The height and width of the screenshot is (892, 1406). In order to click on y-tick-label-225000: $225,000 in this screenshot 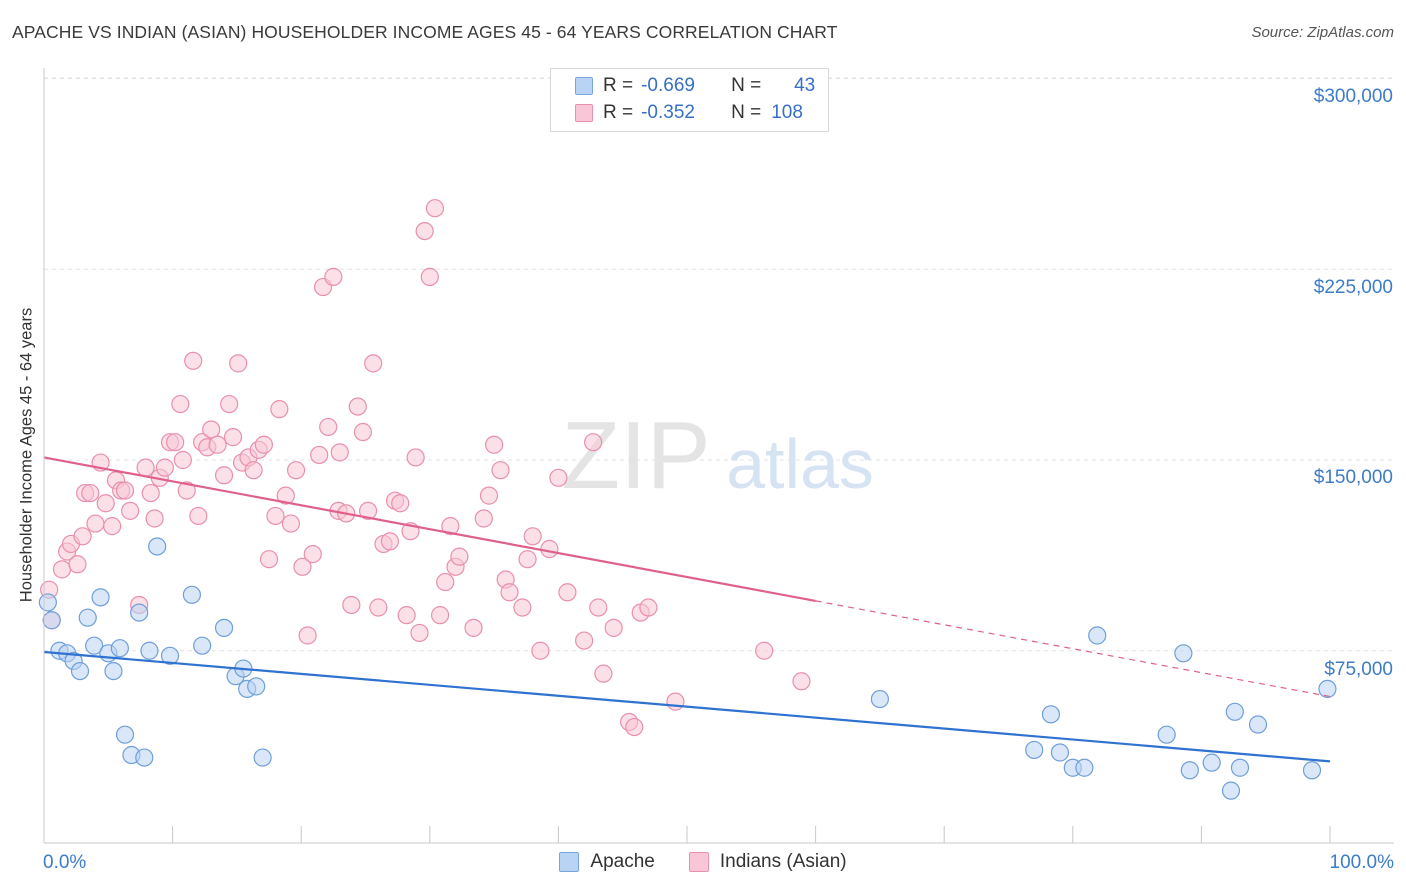, I will do `click(1353, 287)`.